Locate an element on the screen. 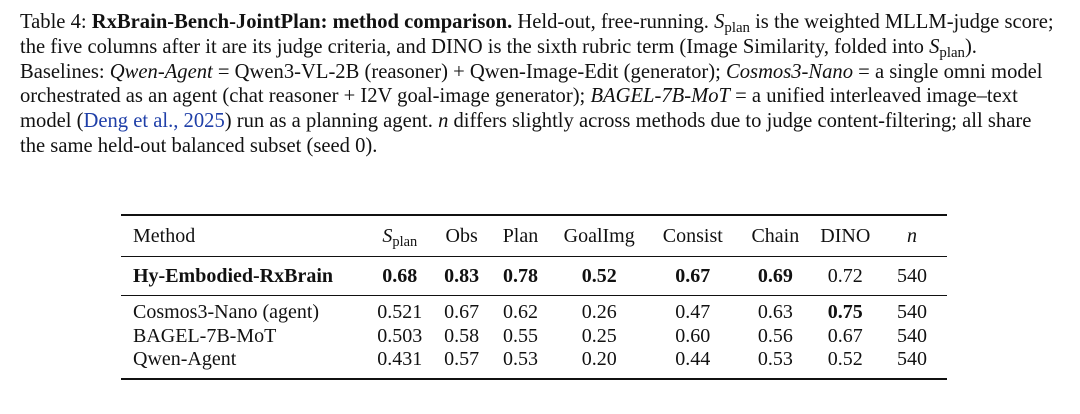  cell-goalimg: 0.25 is located at coordinates (599, 335).